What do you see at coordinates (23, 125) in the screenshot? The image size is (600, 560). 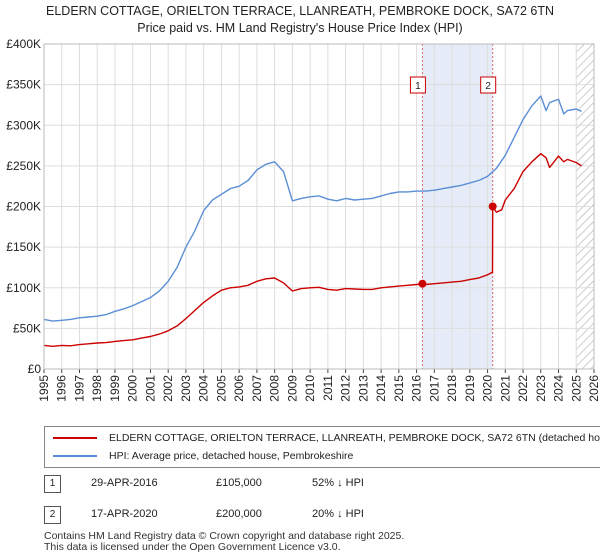 I see `y-tick-label: £300K` at bounding box center [23, 125].